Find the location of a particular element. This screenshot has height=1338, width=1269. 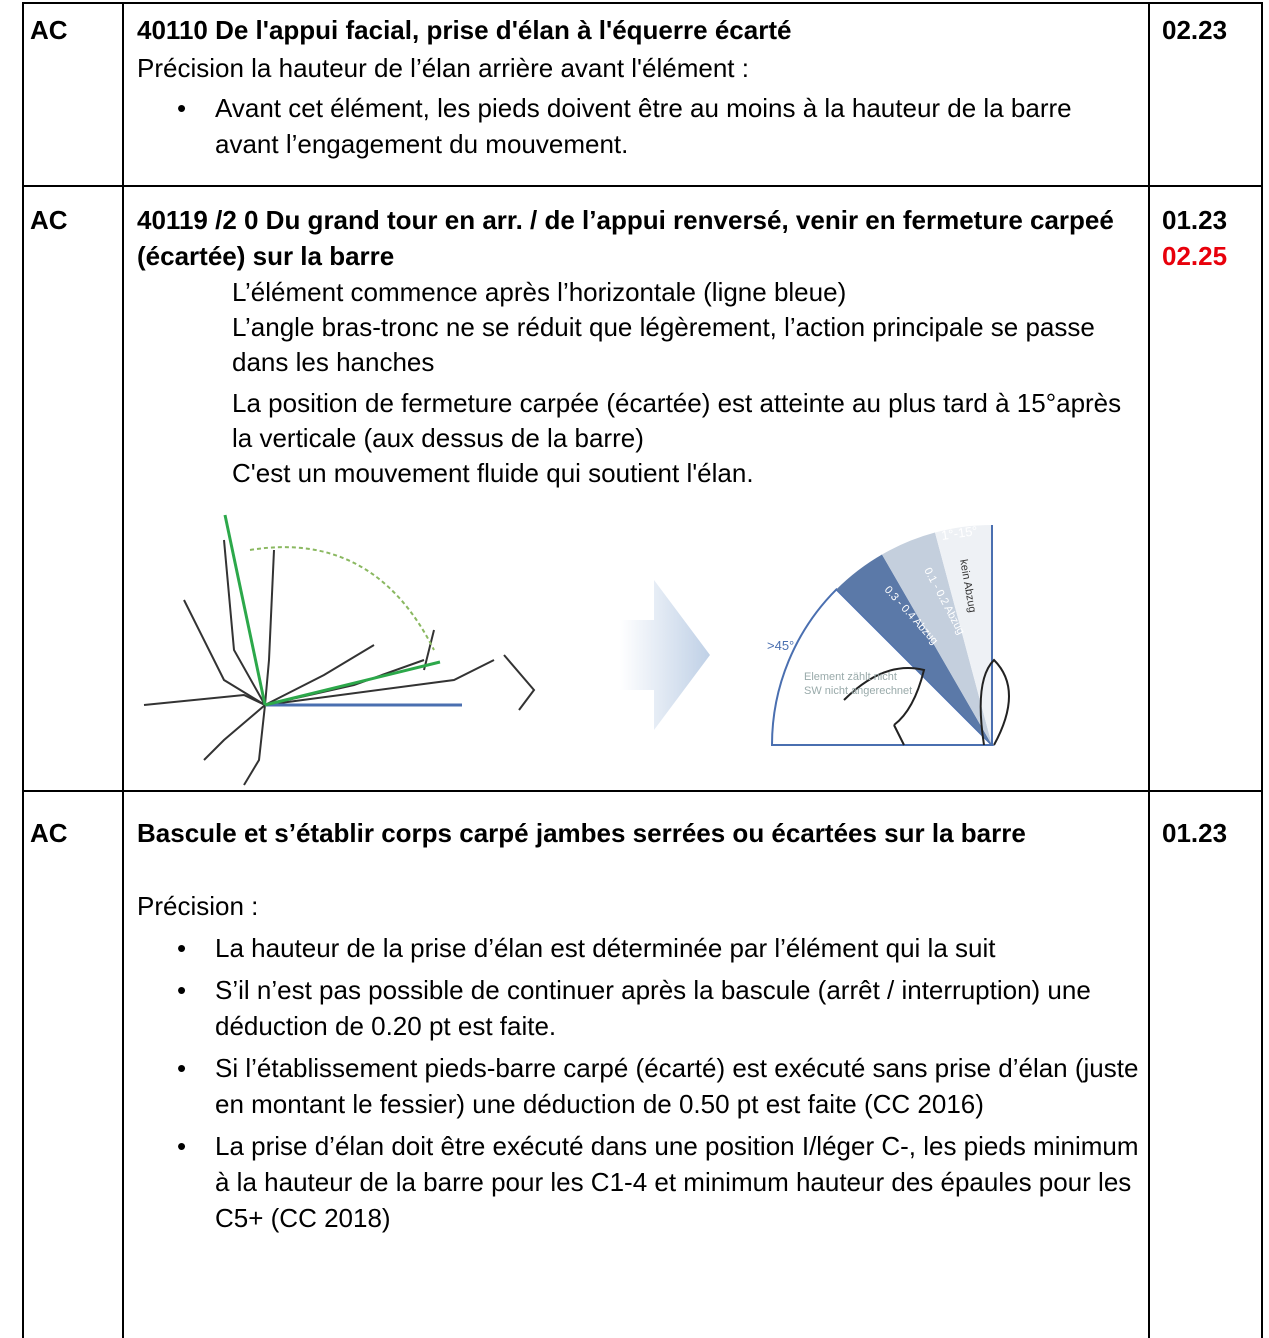

date: 02.25 is located at coordinates (1195, 256).